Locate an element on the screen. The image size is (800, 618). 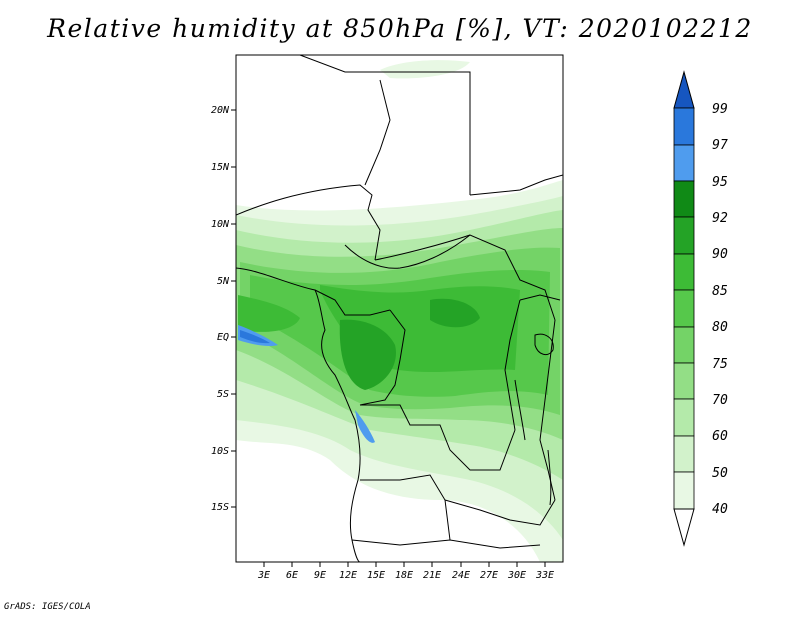
lat-tick-label: EQ is located at coordinates (223, 337).